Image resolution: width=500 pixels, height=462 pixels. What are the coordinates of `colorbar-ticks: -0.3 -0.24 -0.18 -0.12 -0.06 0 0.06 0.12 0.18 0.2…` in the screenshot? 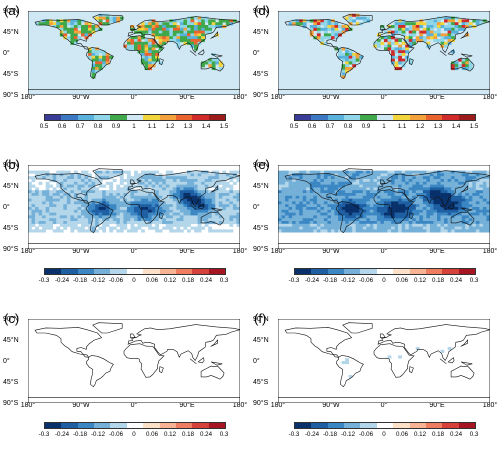 It's located at (134, 436).